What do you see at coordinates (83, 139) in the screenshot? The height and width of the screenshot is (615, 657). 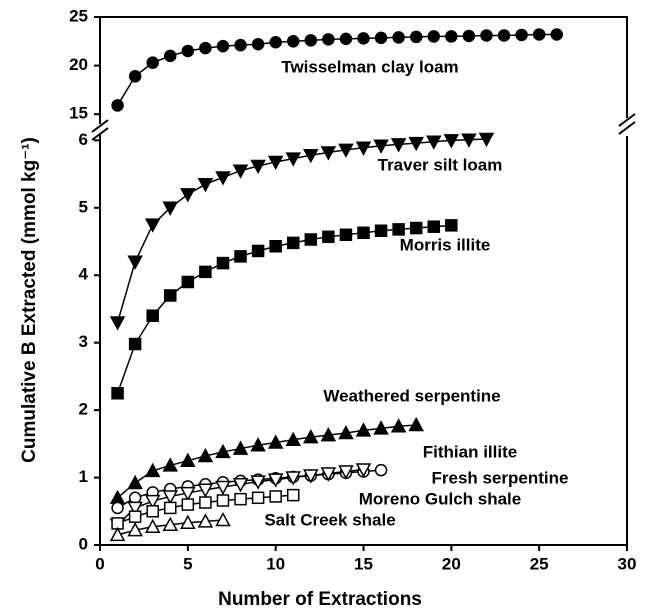 I see `y-tick-label: 6` at bounding box center [83, 139].